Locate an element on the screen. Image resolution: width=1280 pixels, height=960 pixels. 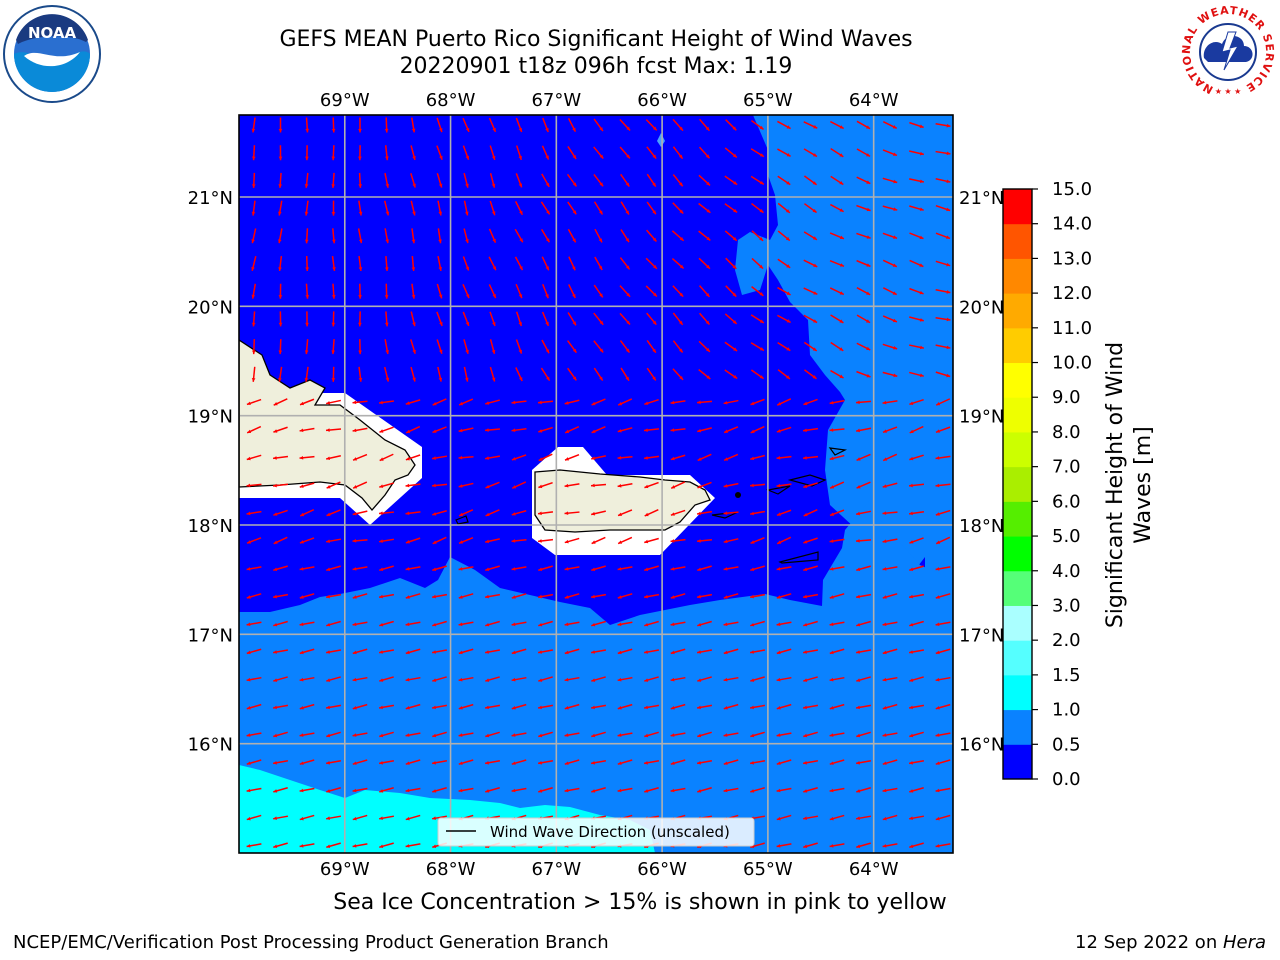
nws-logo: NATIONAL WEATHER SERVICE ★ ★ ★ is located at coordinates (1227, 51).